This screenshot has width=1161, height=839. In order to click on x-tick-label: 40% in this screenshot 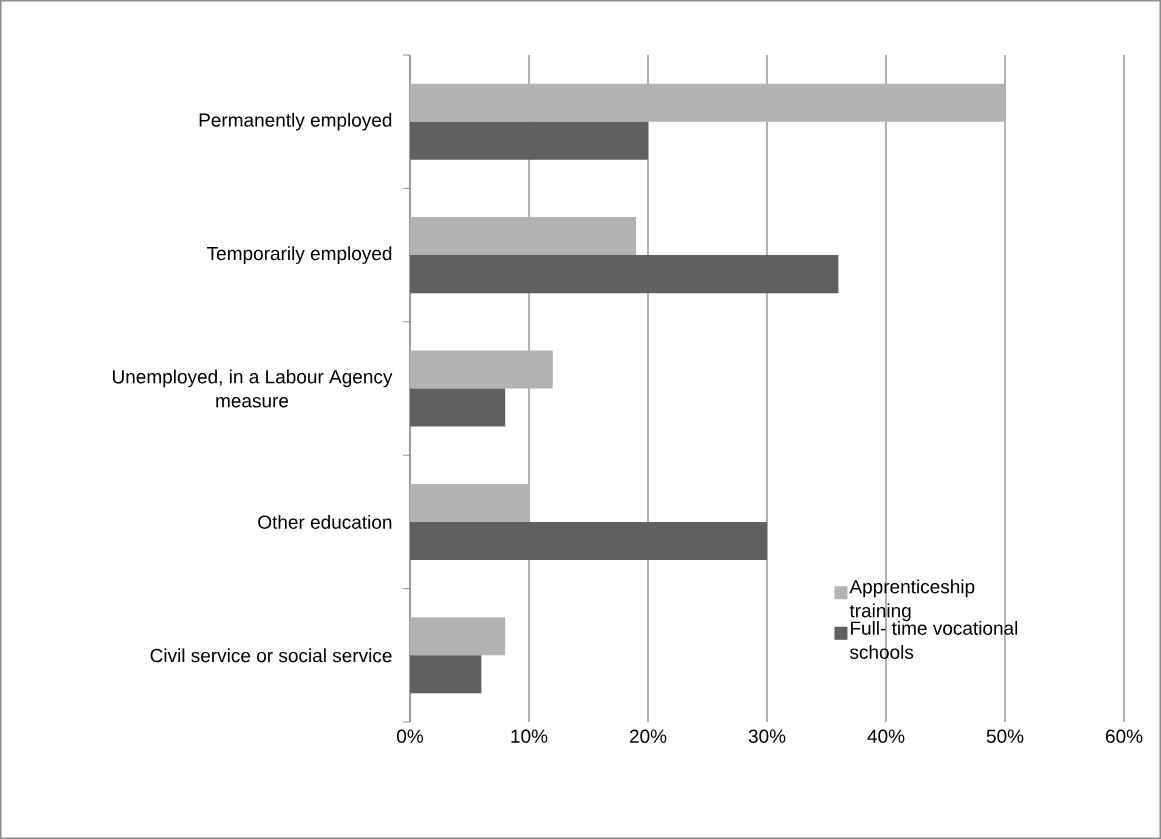, I will do `click(886, 736)`.